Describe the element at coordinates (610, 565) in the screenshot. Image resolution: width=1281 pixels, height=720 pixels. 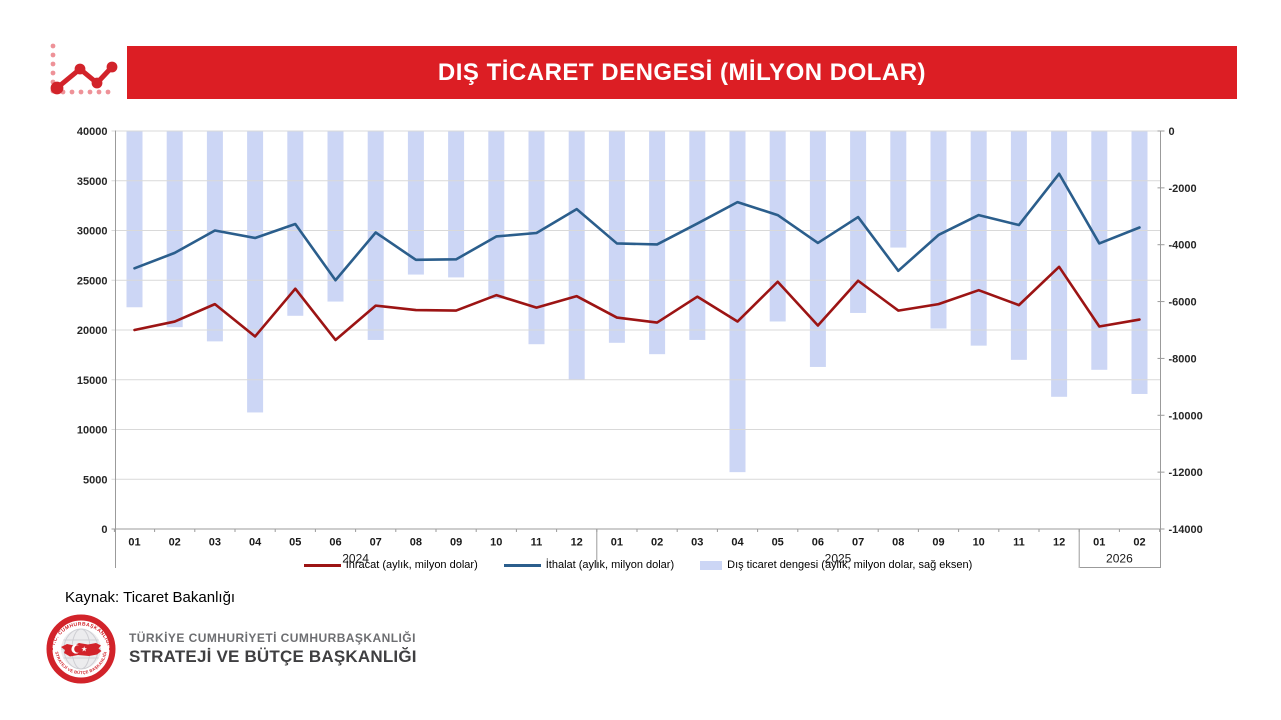
I see `legend-label: İthalat (aylık, milyon dolar)` at that location.